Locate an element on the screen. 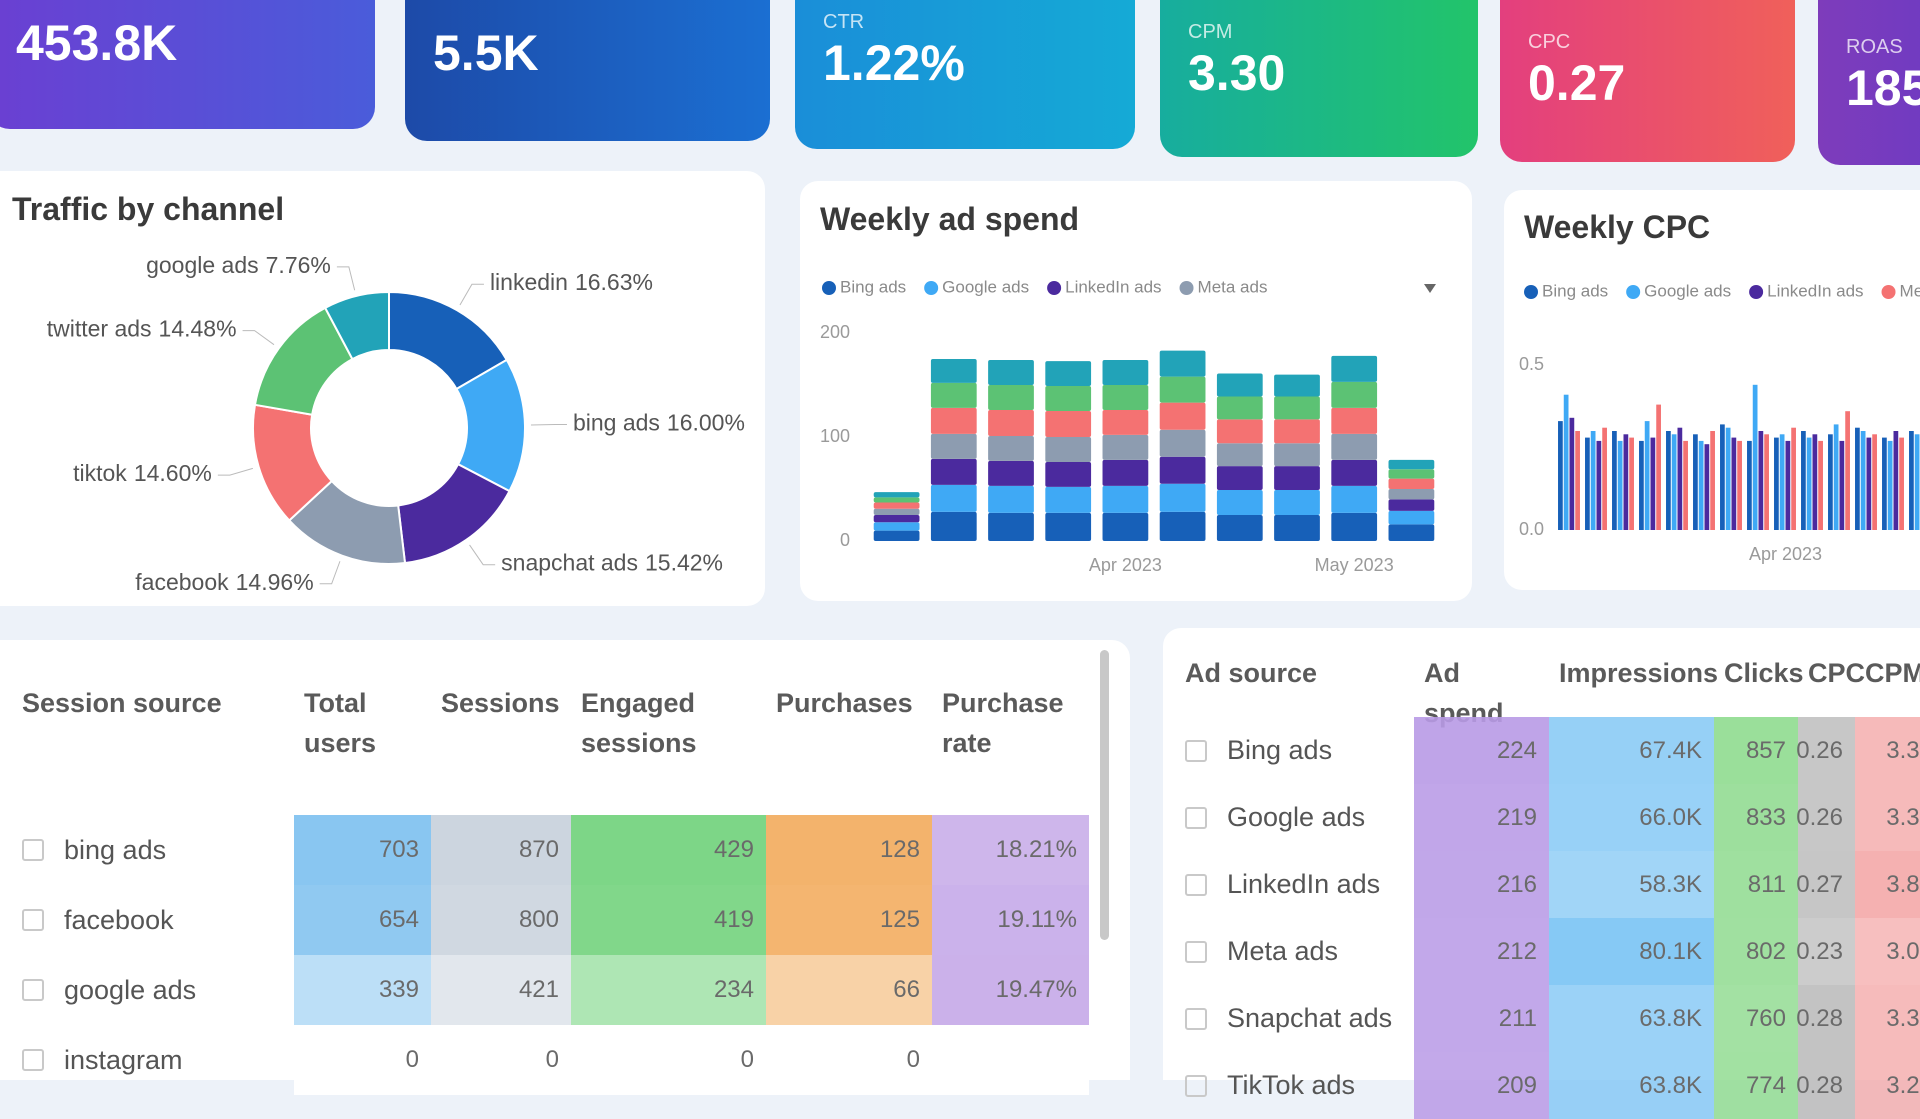 The height and width of the screenshot is (1119, 1920). table-cell: 0.28 is located at coordinates (1825, 1085).